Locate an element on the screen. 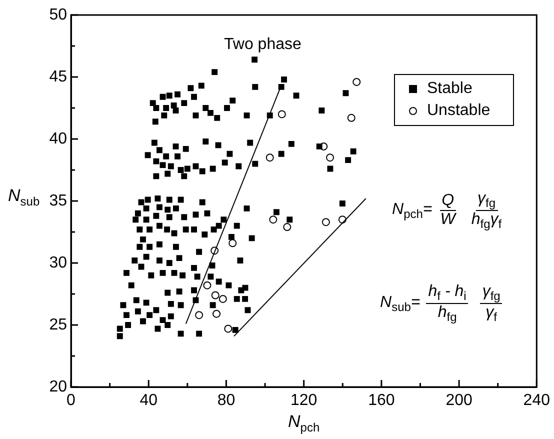 This screenshot has width=554, height=439. y-tick-label: 50 is located at coordinates (58, 15).